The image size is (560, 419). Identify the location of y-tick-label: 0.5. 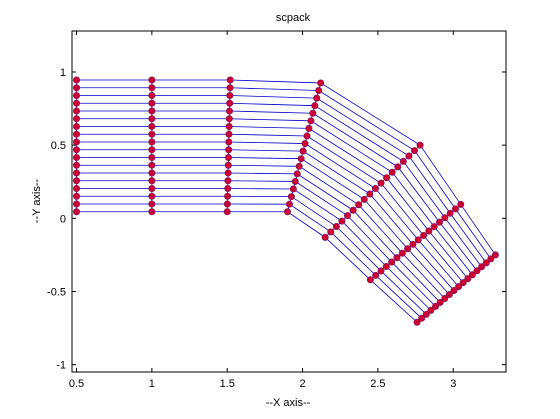
(58, 146).